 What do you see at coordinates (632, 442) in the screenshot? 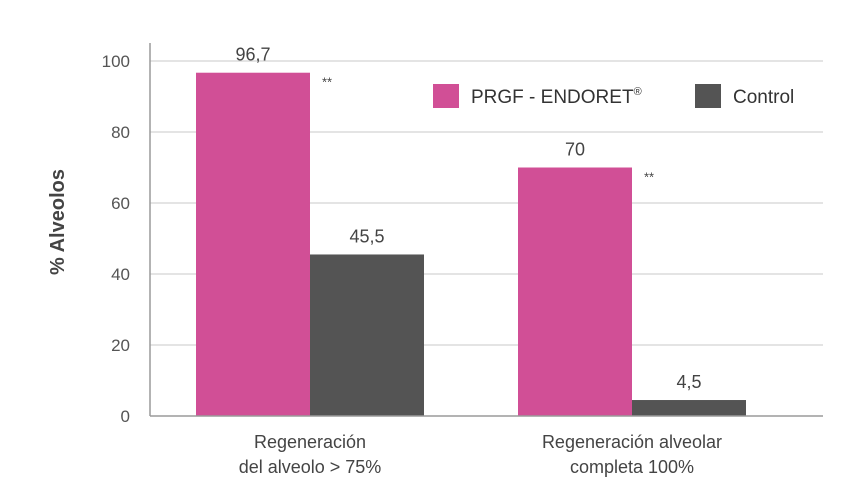
I see `x-category-label-1-line-0: Regeneración alveolar` at bounding box center [632, 442].